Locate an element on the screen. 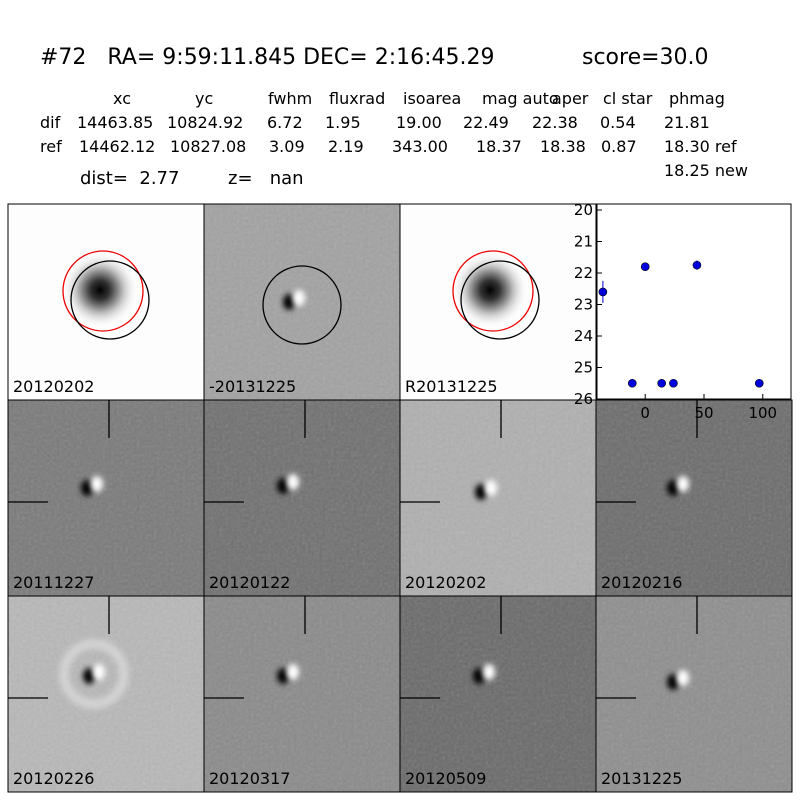  column-header: fwhm is located at coordinates (290, 98).